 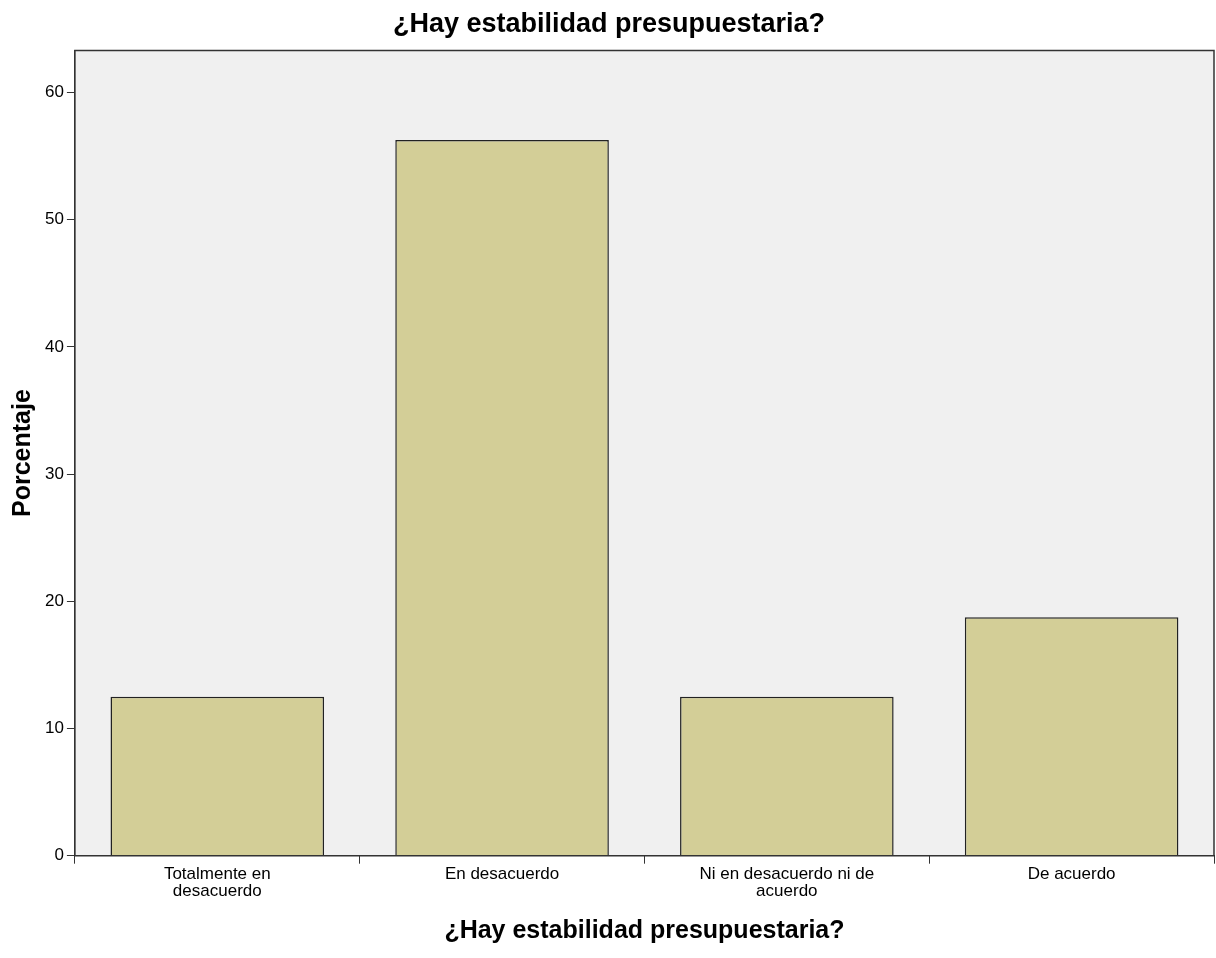 What do you see at coordinates (59, 855) in the screenshot?
I see `y-tick-label: 0` at bounding box center [59, 855].